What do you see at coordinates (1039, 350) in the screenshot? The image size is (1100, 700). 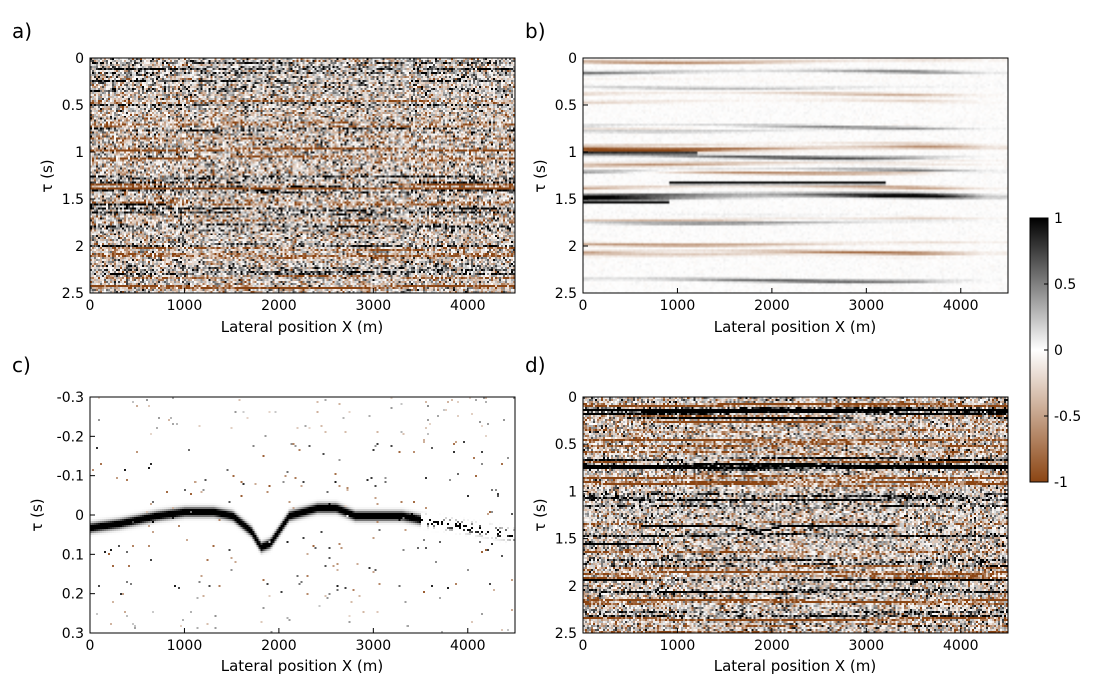 I see `colorbar-gradient` at bounding box center [1039, 350].